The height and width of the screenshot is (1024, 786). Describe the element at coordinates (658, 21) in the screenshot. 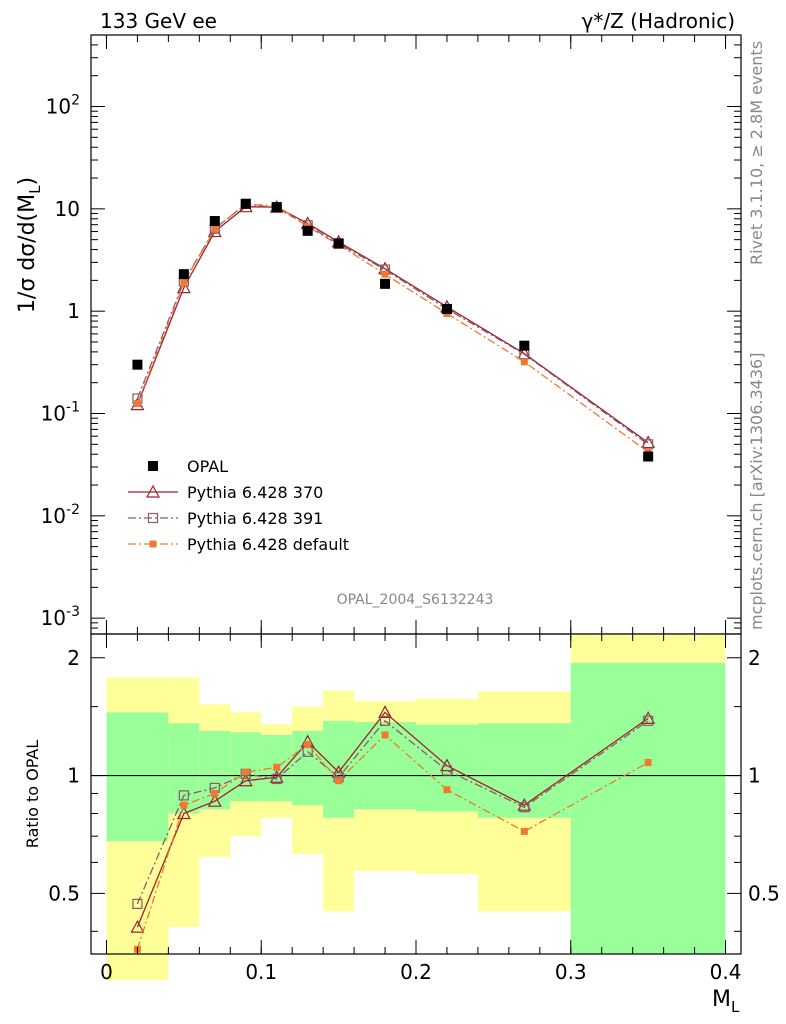

I see `process-type-label: γ*/Z (Hadronic)` at that location.